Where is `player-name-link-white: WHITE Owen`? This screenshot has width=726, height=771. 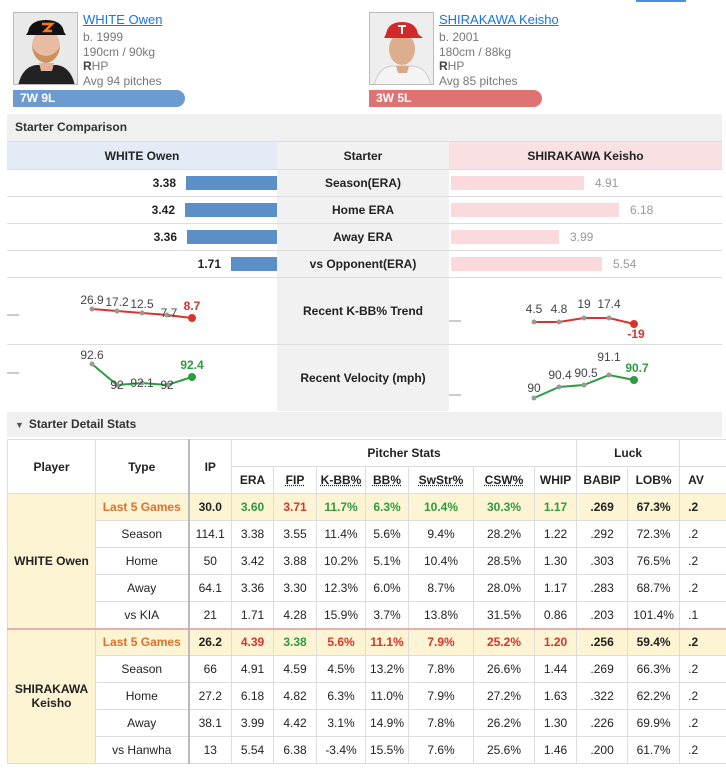 player-name-link-white: WHITE Owen is located at coordinates (123, 19).